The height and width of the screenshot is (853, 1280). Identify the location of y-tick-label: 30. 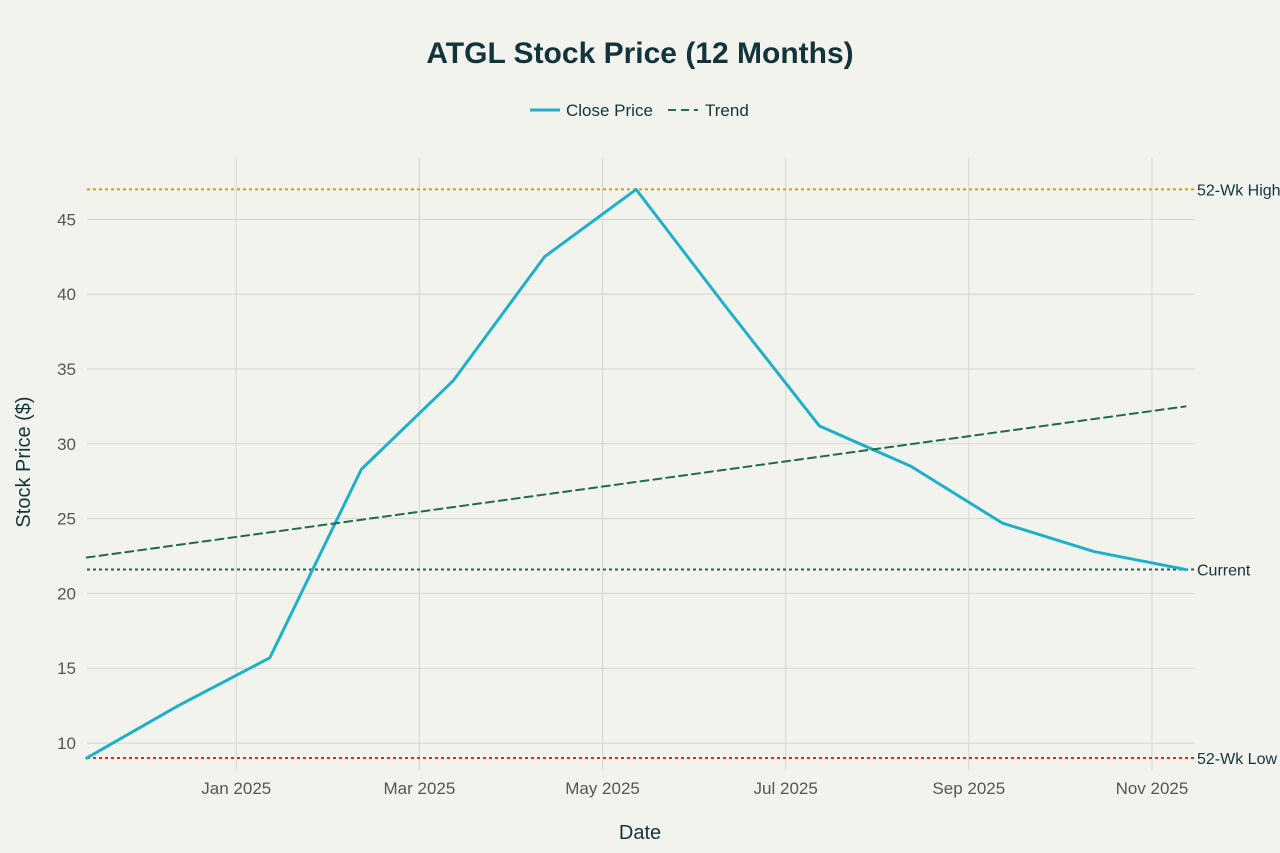
(66, 444).